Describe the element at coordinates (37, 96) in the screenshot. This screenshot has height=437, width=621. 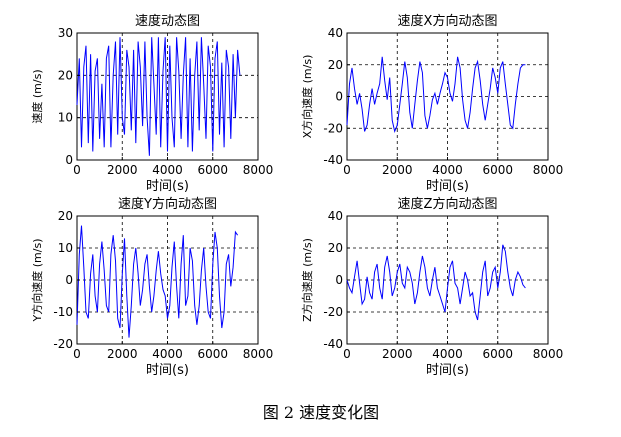
I see `y-axis-label: 速度 (m/s)` at that location.